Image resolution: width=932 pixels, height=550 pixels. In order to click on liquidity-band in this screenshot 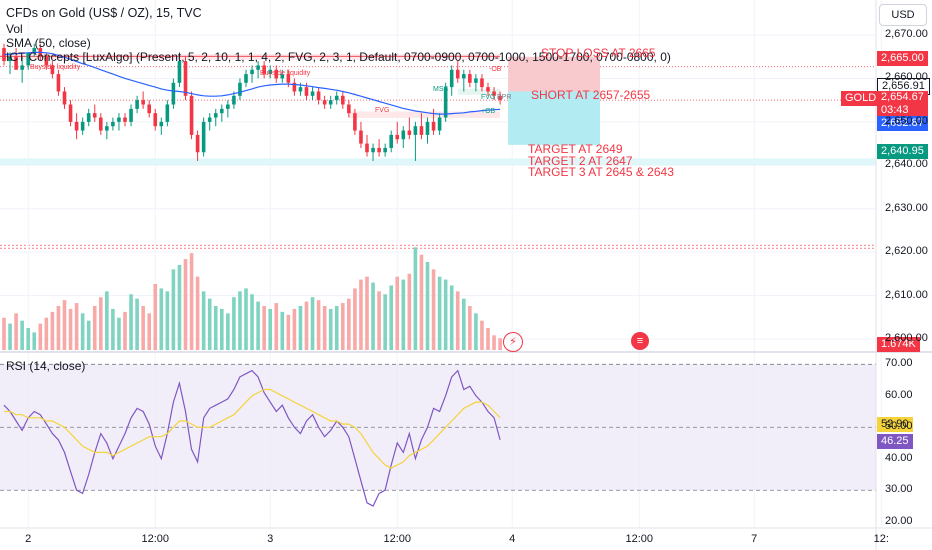, I will do `click(438, 162)`.